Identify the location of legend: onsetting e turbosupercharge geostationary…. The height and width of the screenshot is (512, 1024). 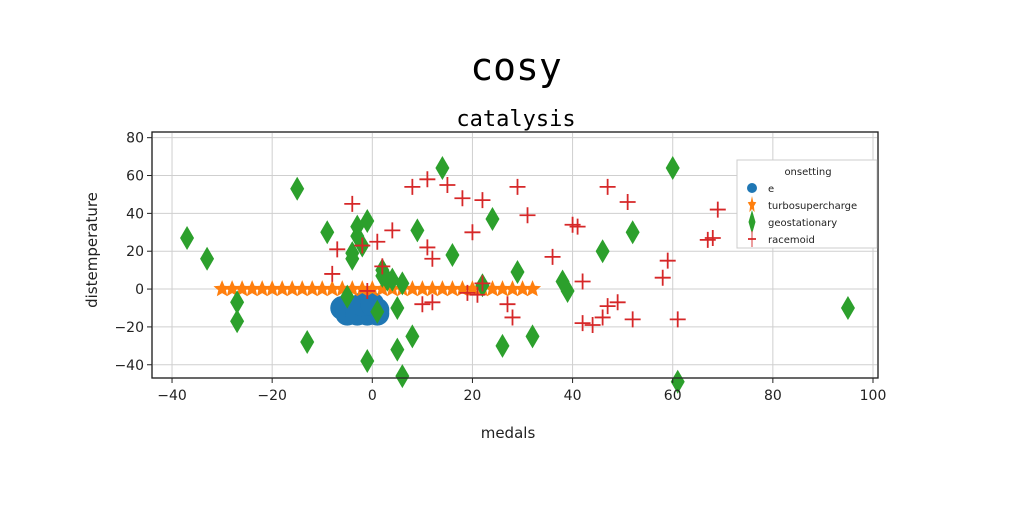
(807, 204).